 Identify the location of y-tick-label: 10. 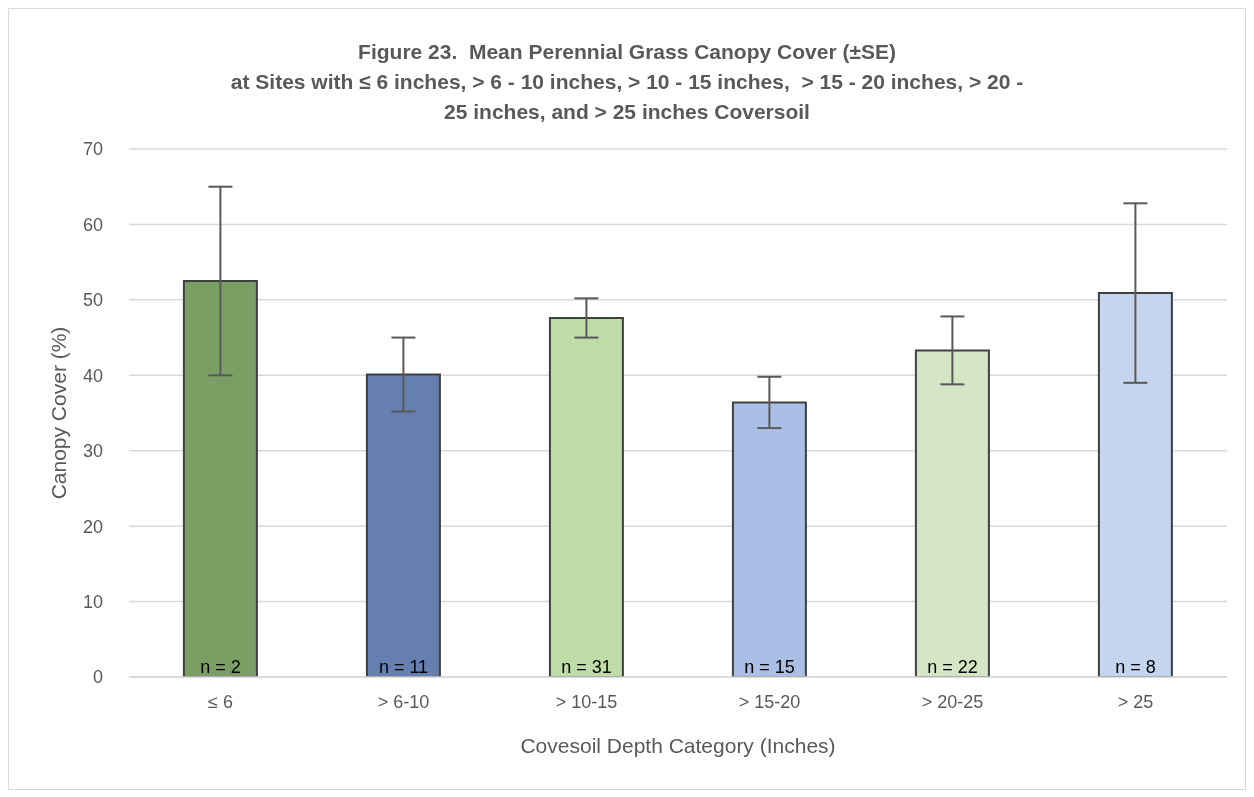
(92, 601).